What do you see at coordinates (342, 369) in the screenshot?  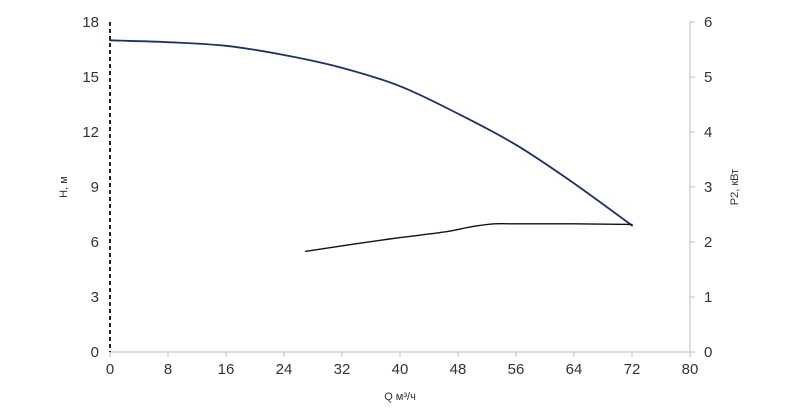 I see `x-tick-label: 32` at bounding box center [342, 369].